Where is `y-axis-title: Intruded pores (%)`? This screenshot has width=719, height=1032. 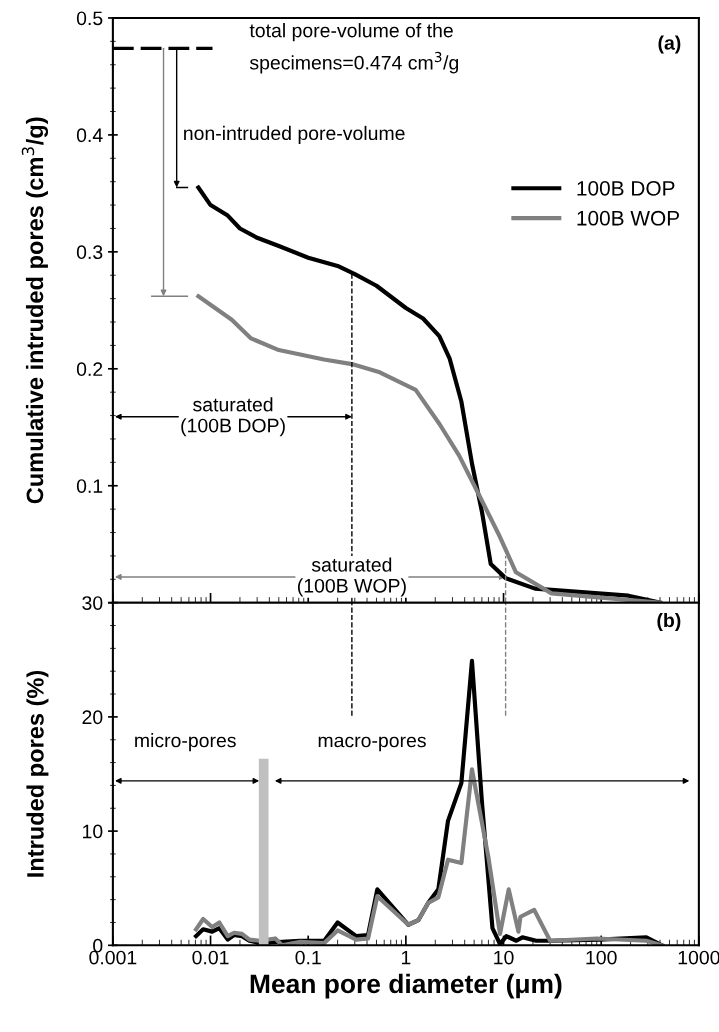
y-axis-title: Intruded pores (%) is located at coordinates (37, 773).